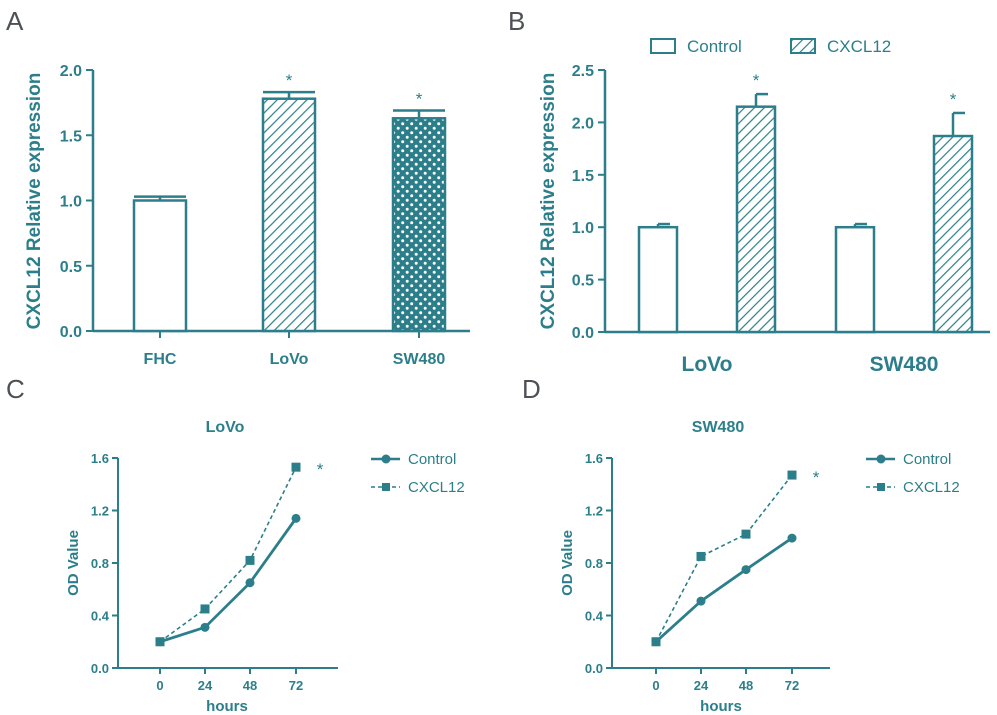 The width and height of the screenshot is (997, 715). I want to click on panel-letter-d: D, so click(531, 389).